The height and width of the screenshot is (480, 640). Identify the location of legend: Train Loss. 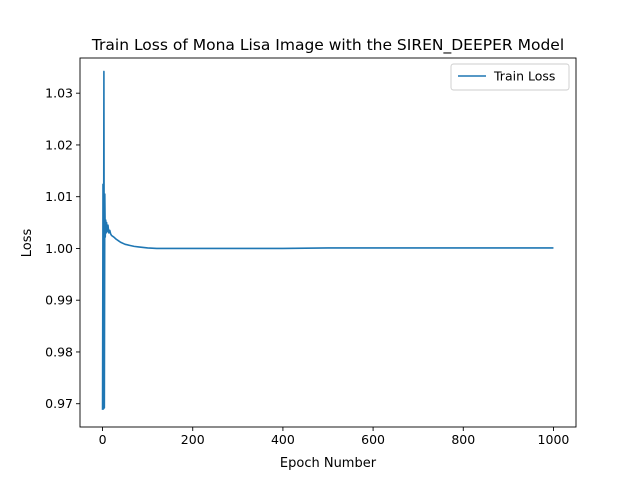
(510, 77).